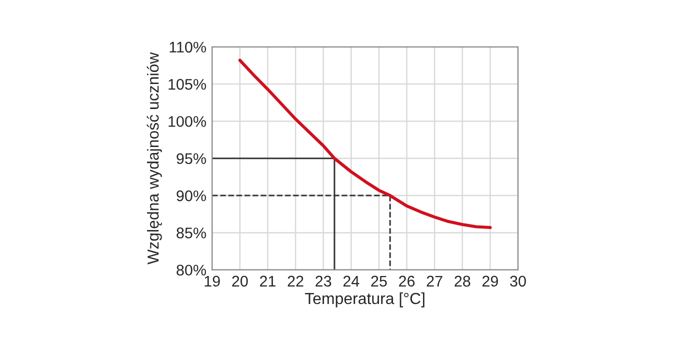  What do you see at coordinates (191, 196) in the screenshot?
I see `y-tick-label: 90%` at bounding box center [191, 196].